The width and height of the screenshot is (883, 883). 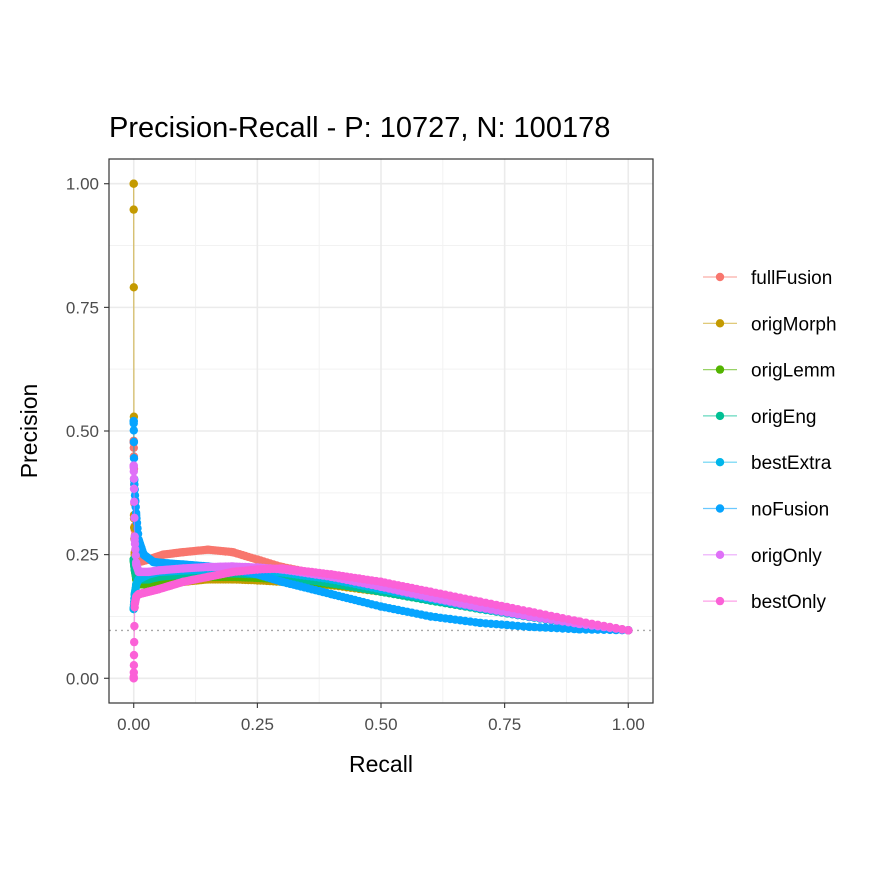 I want to click on x-tick-label: 0.25, so click(x=257, y=724).